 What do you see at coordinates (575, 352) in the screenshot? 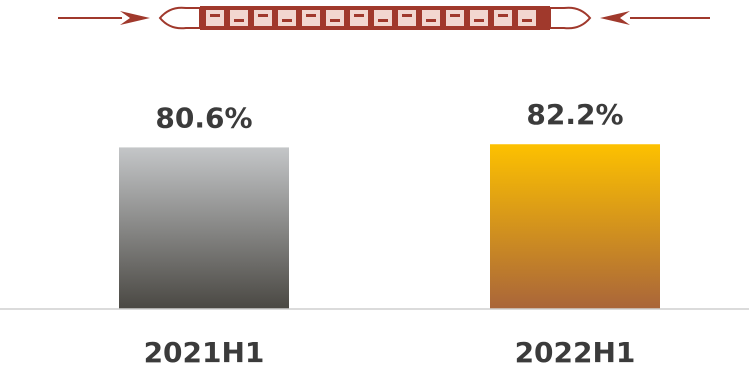
I see `category-label-2022H1: 2022H1` at bounding box center [575, 352].